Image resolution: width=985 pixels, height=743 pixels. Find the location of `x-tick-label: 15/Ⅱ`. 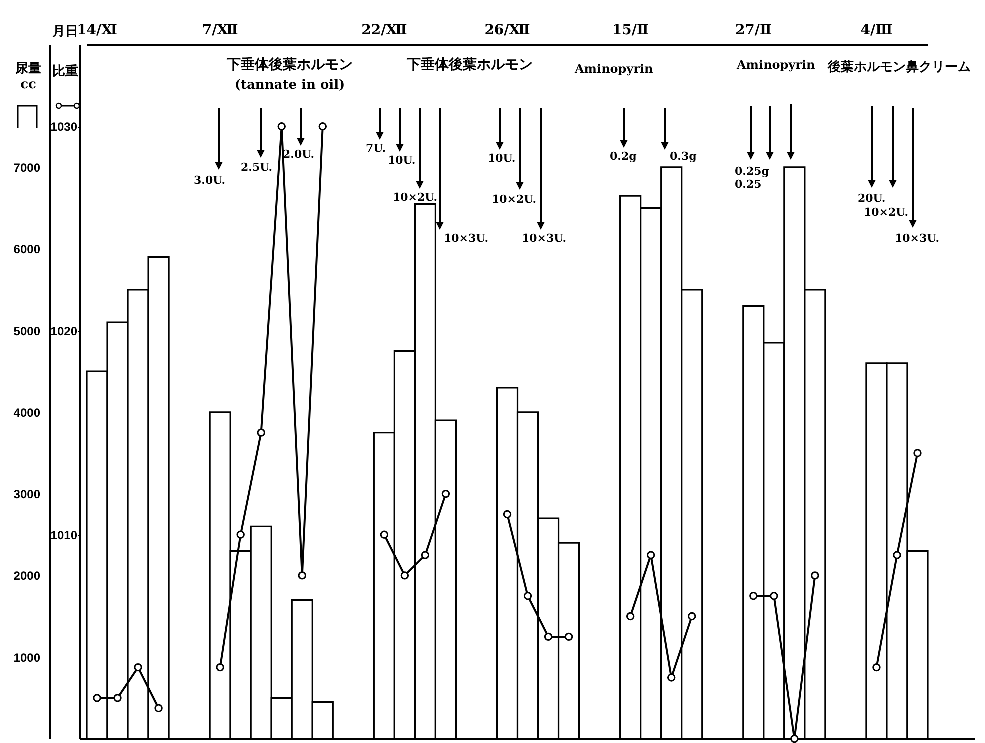

x-tick-label: 15/Ⅱ is located at coordinates (630, 30).